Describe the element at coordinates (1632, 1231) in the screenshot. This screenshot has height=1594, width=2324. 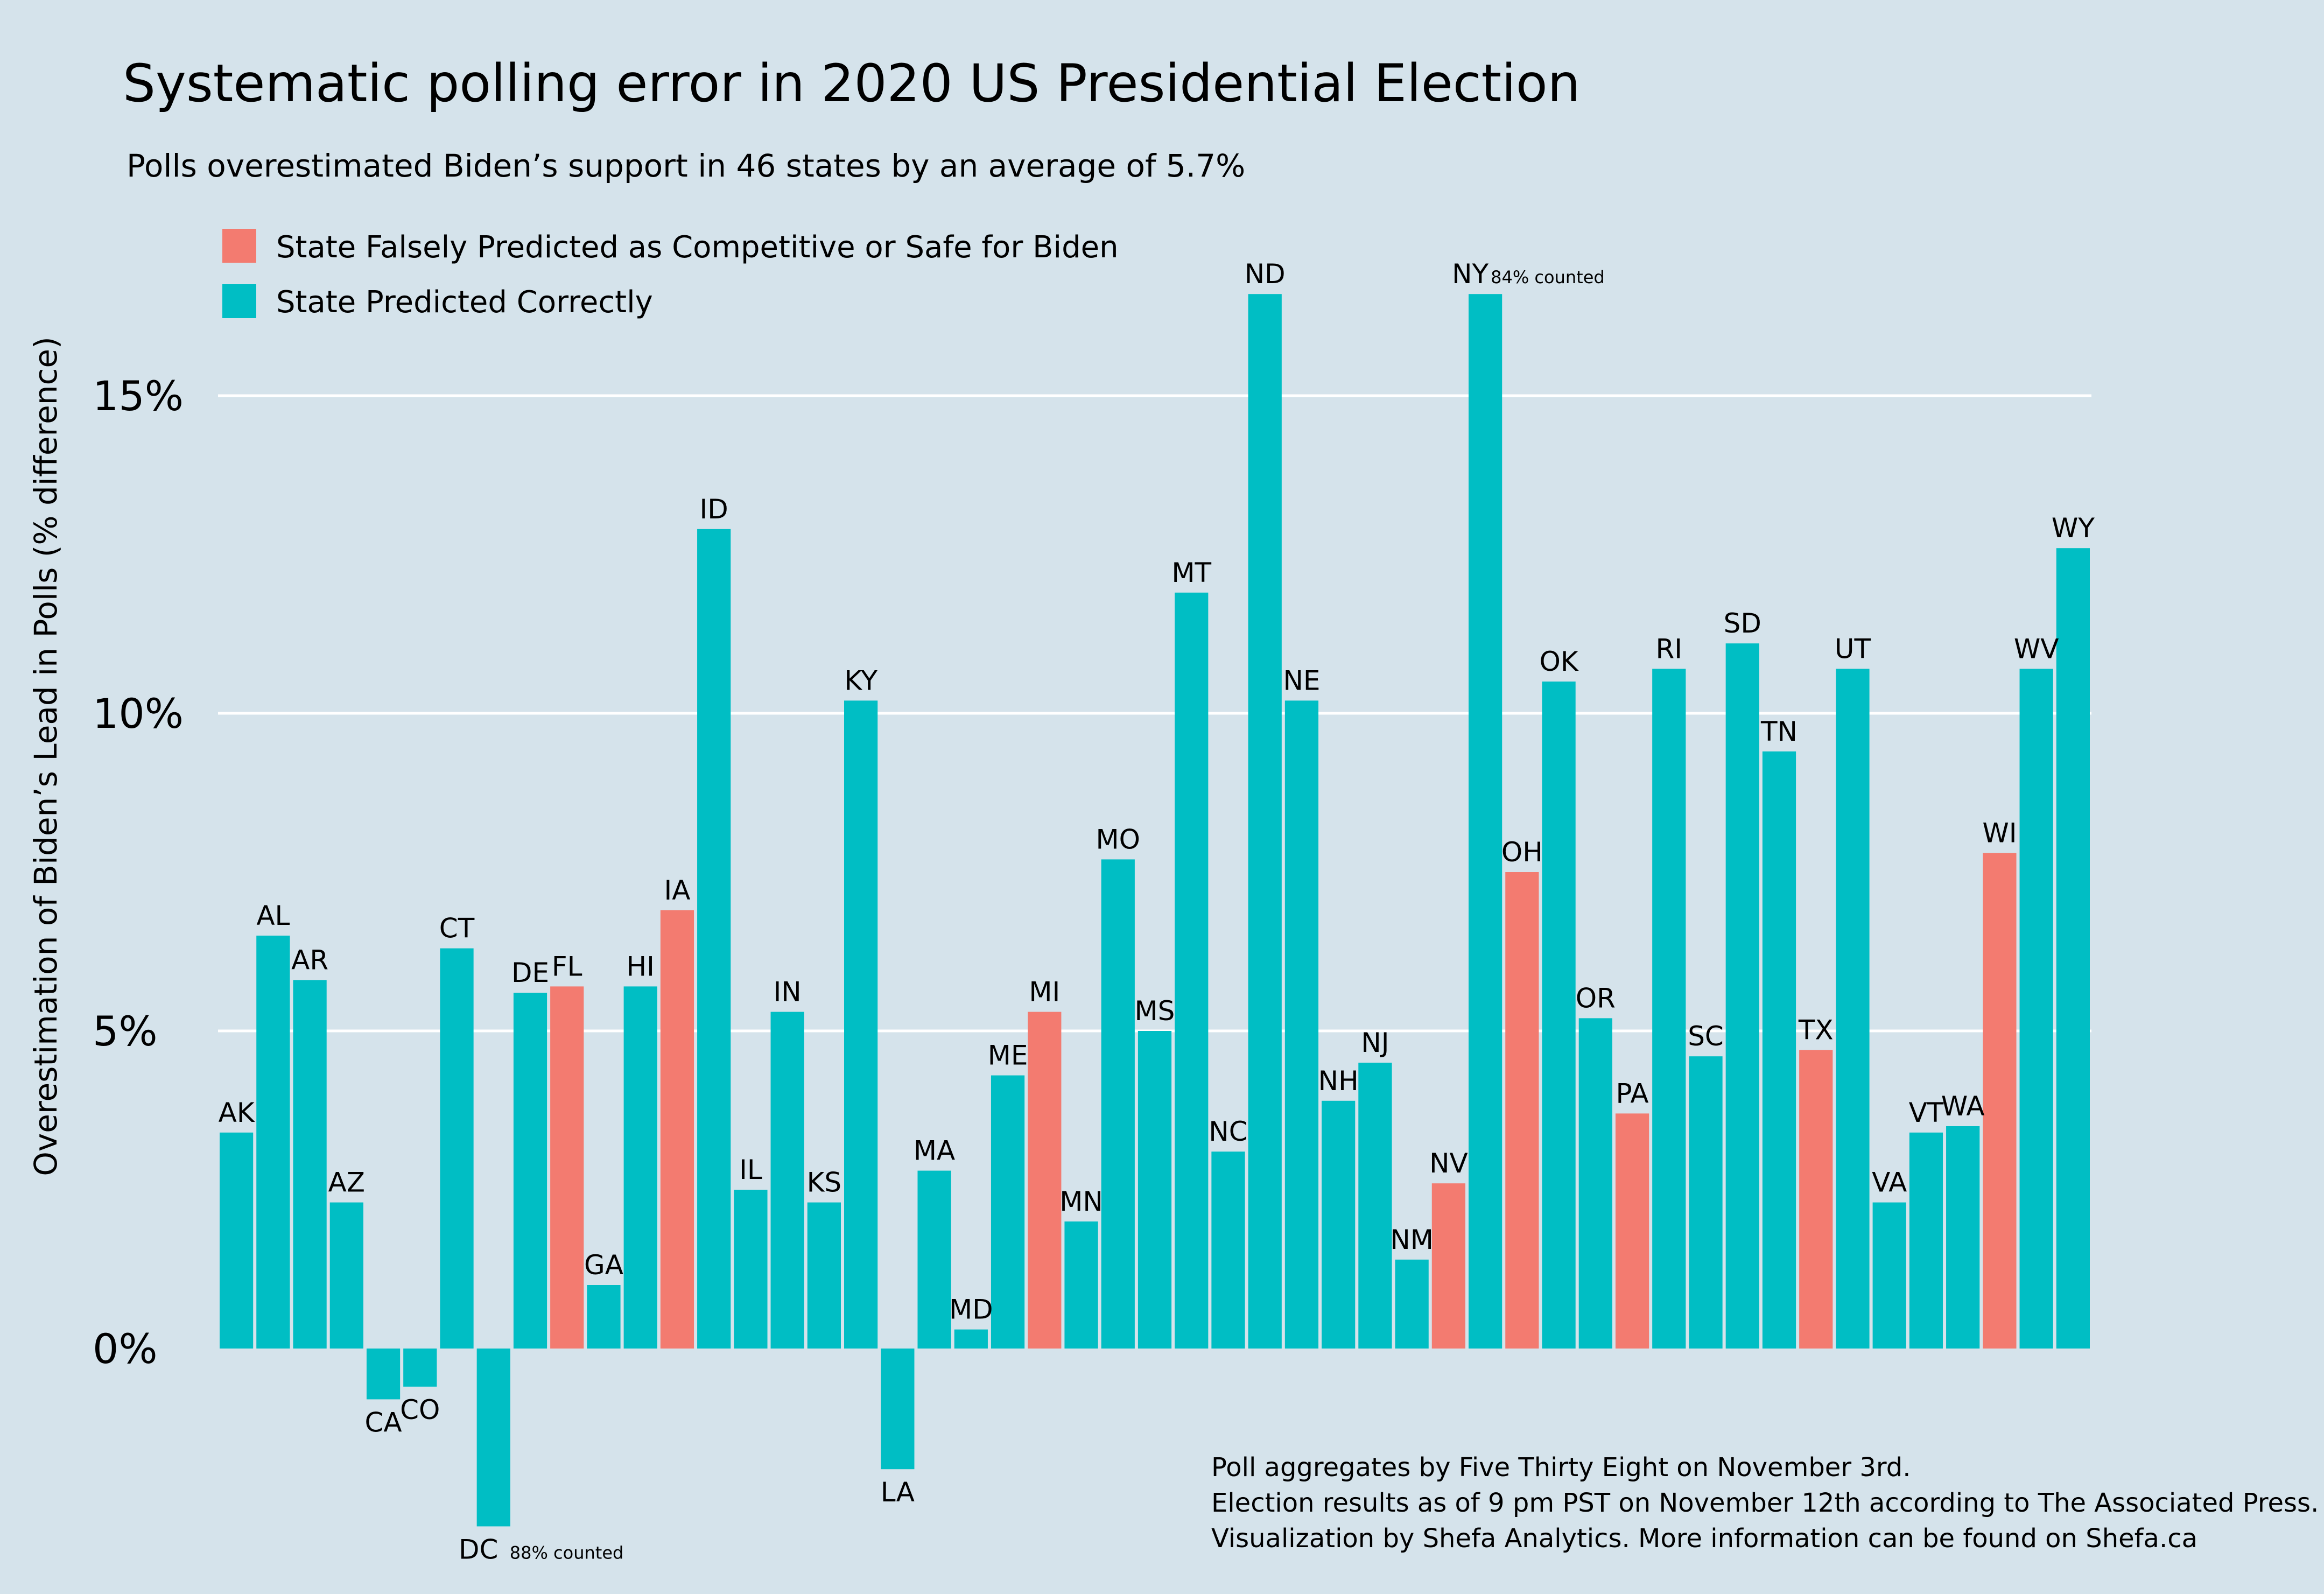
I see `bar-pa` at that location.